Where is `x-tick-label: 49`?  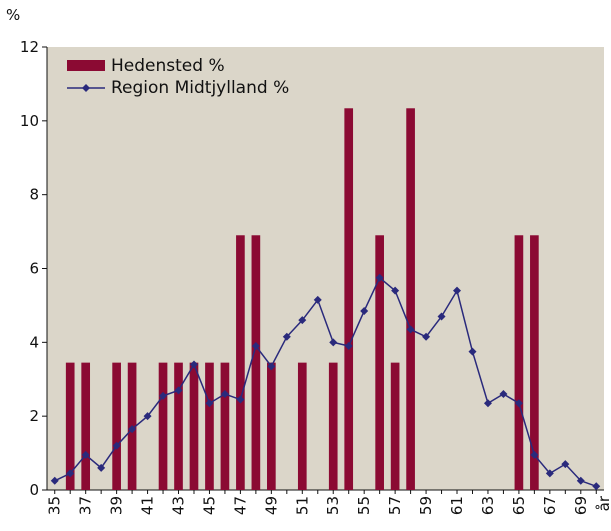 x-tick-label: 49 is located at coordinates (271, 505).